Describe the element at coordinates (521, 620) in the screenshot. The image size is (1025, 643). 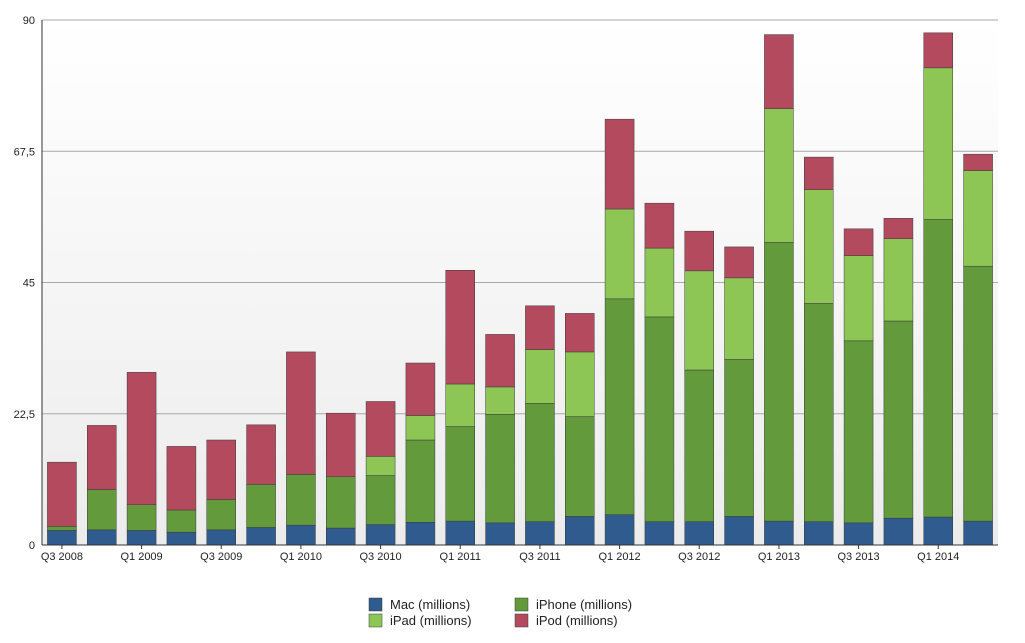
I see `legend-swatch-ipod` at that location.